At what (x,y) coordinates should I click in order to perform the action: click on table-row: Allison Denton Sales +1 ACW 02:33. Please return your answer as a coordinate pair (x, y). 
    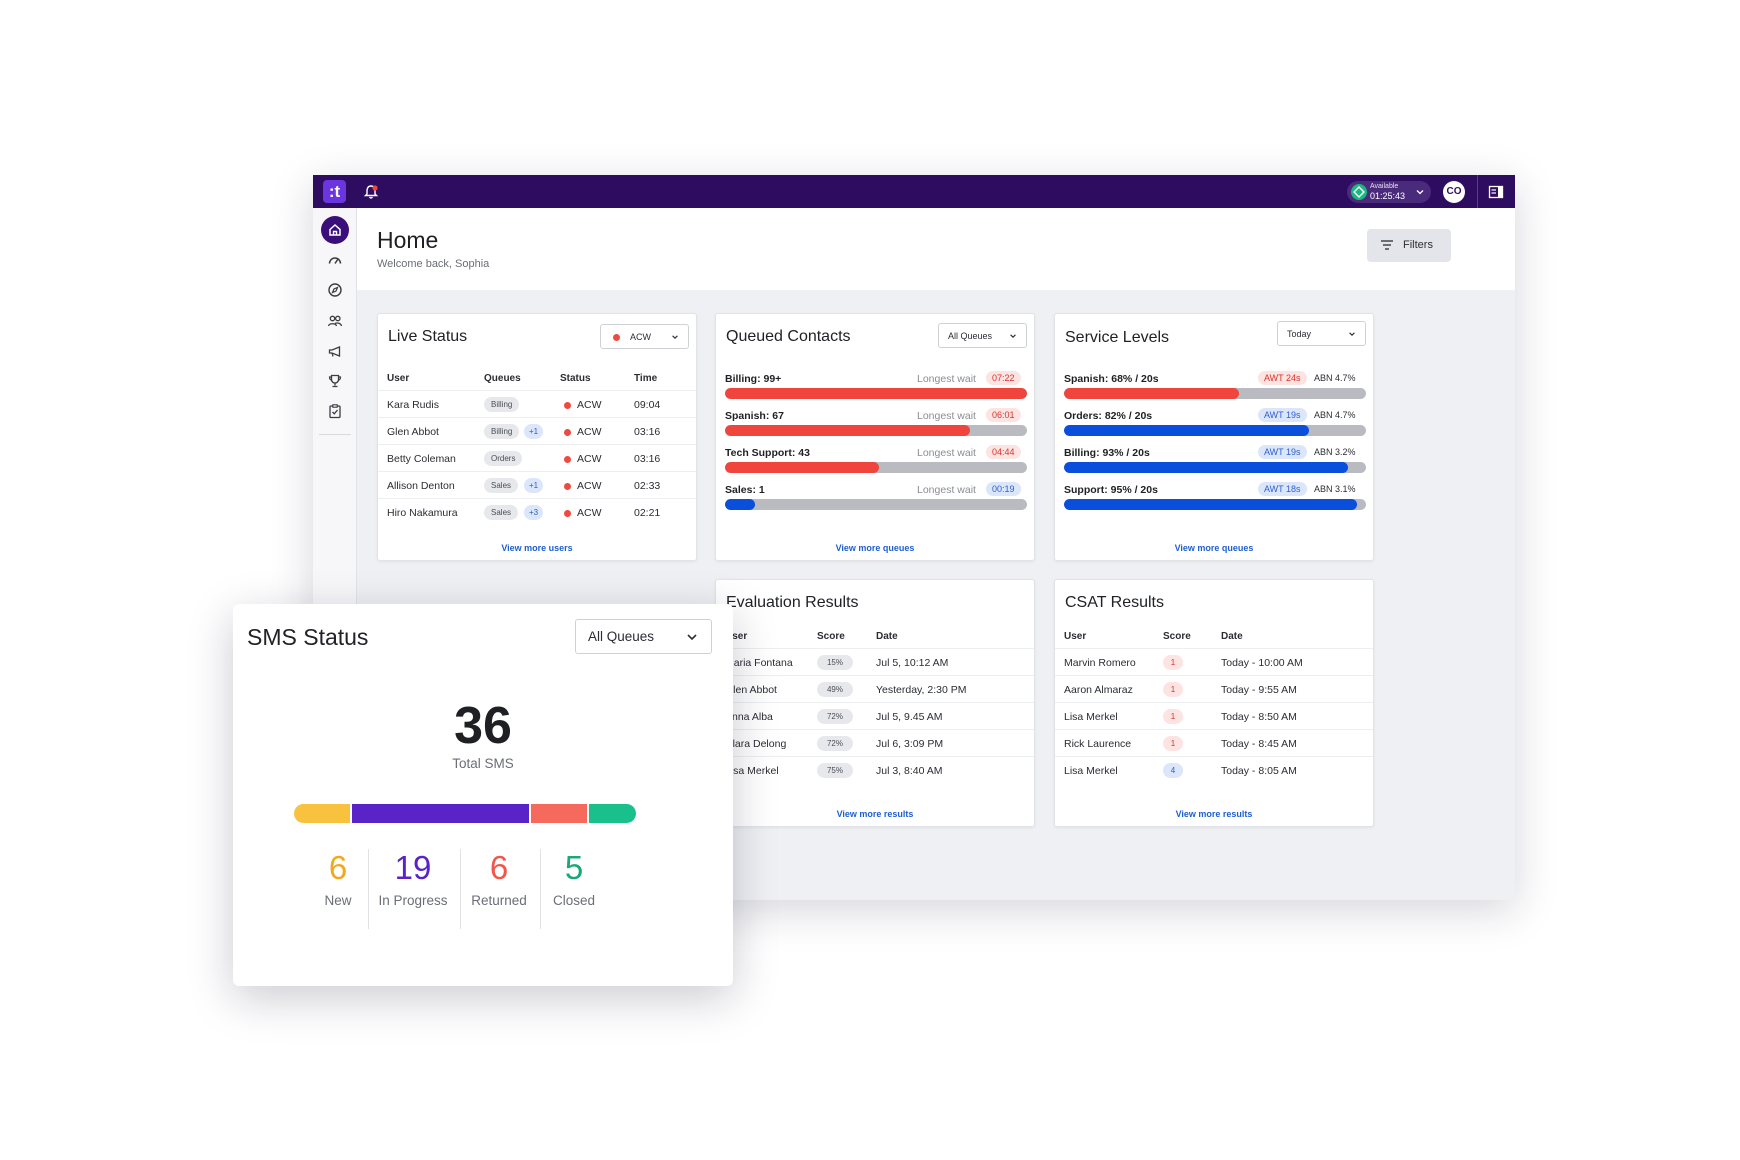
    Looking at the image, I should click on (537, 484).